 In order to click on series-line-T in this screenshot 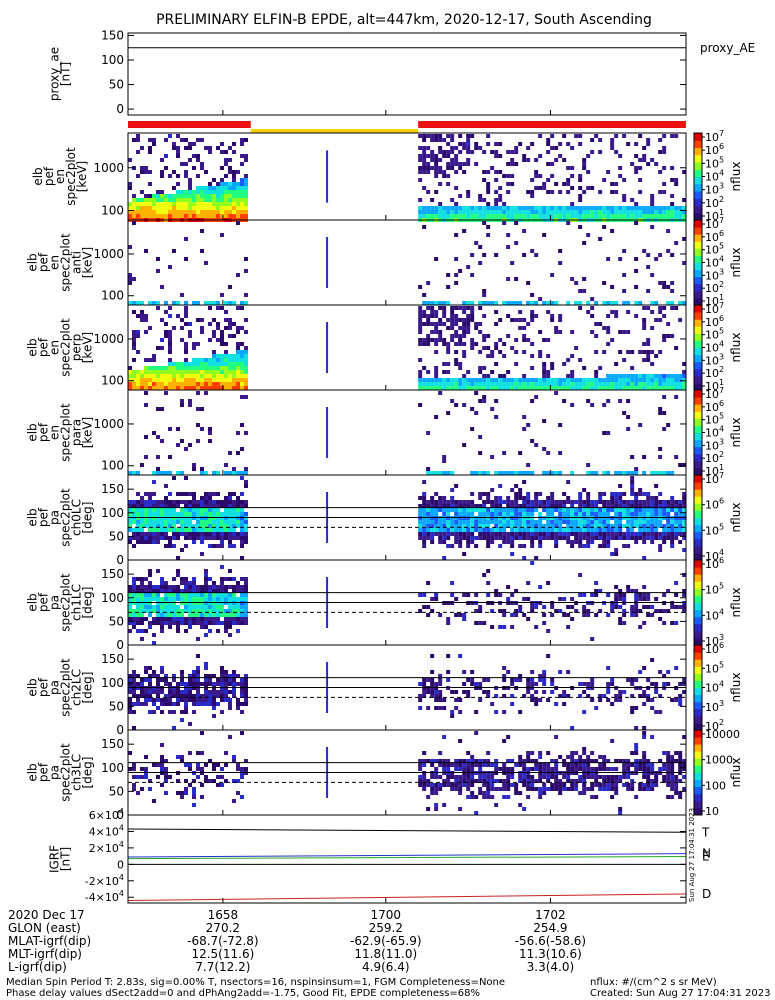, I will do `click(407, 830)`.